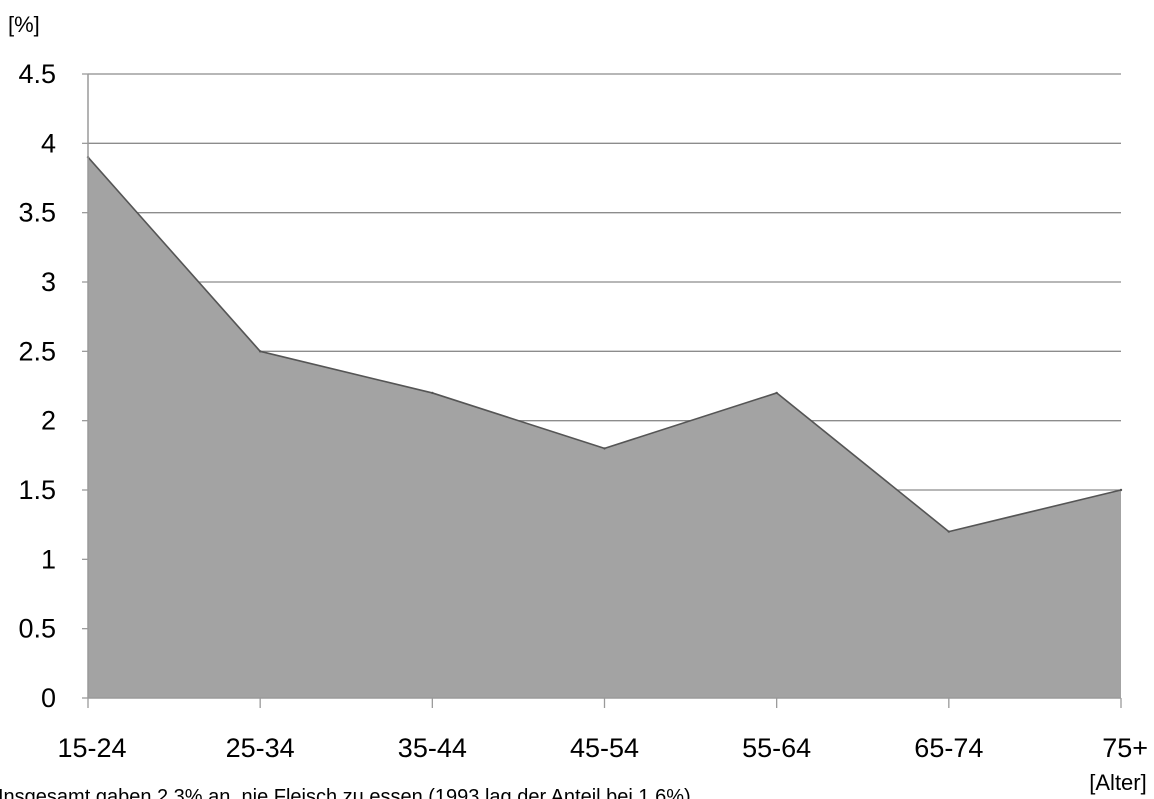  I want to click on x-tick-label: 25-34, so click(260, 748).